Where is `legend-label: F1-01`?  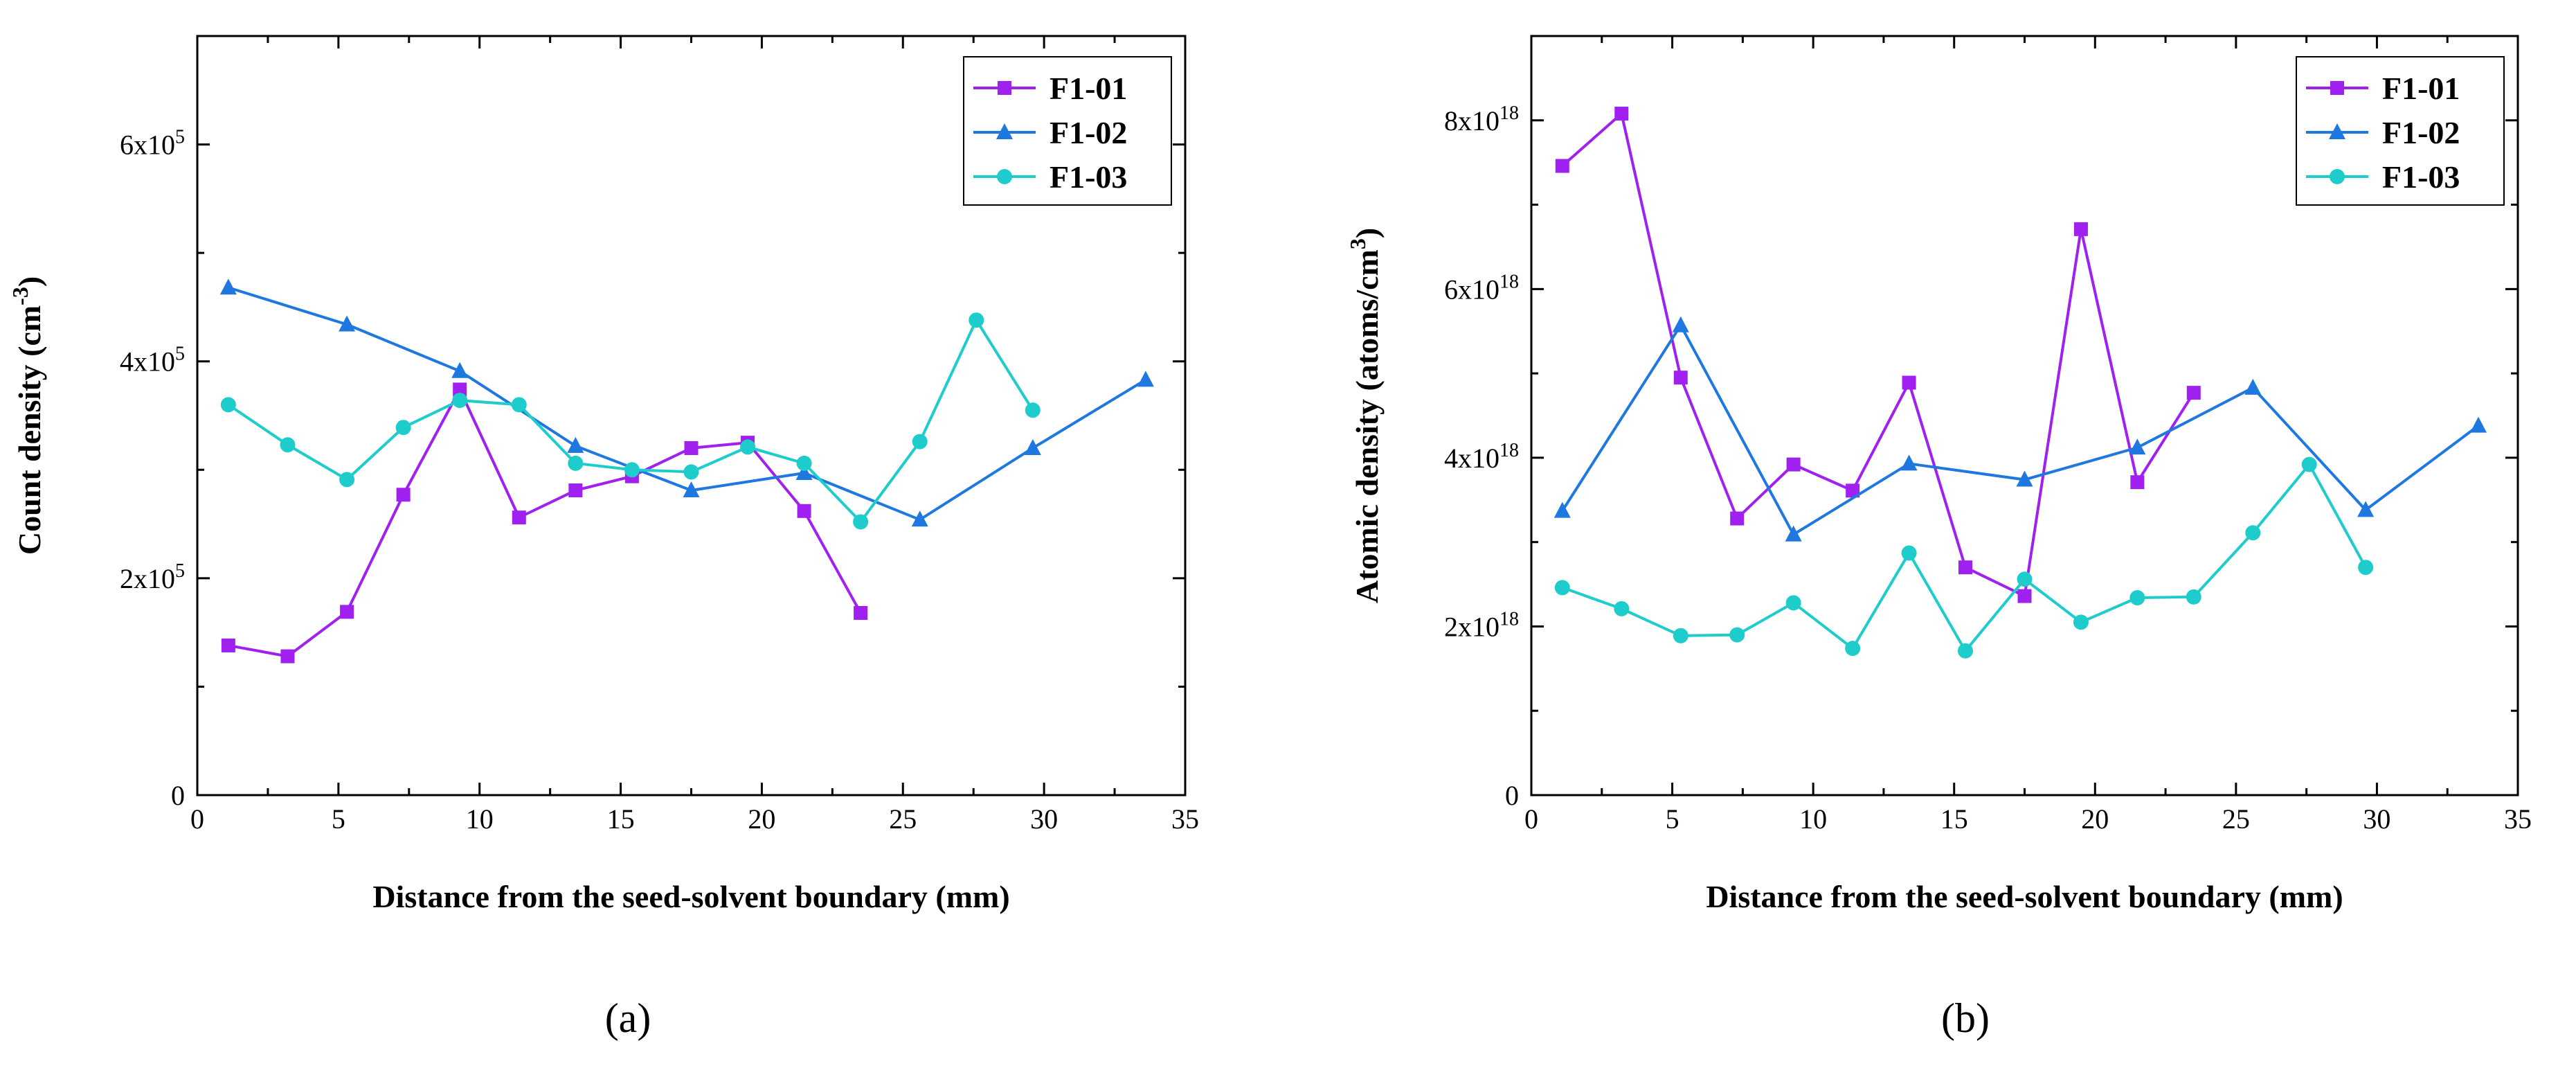
legend-label: F1-01 is located at coordinates (2421, 88).